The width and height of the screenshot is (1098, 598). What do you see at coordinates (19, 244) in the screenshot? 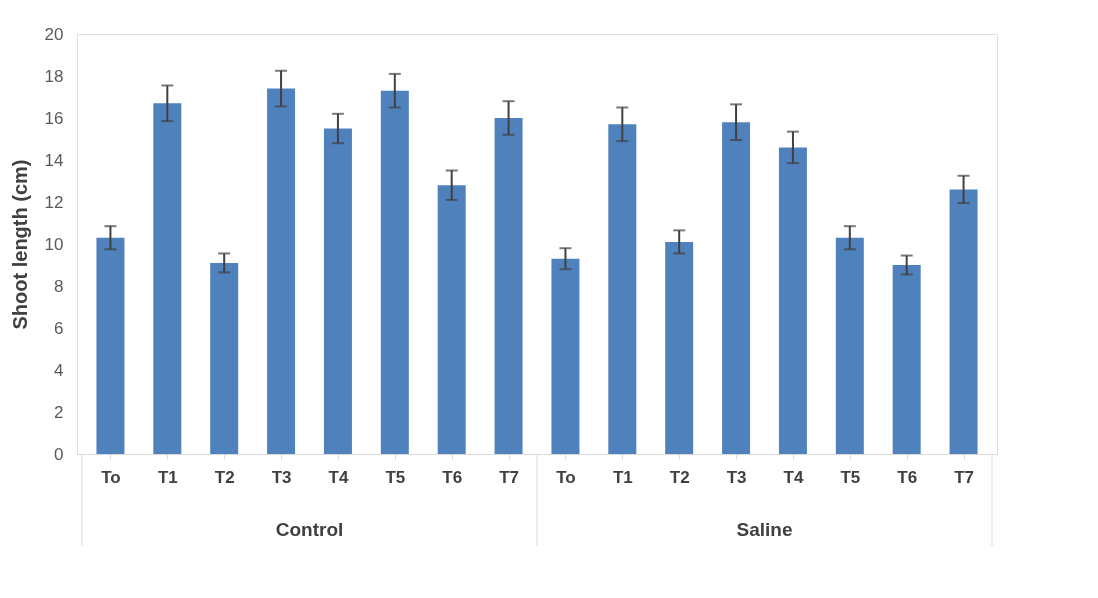
I see `y-axis-title: Shoot length (cm)` at bounding box center [19, 244].